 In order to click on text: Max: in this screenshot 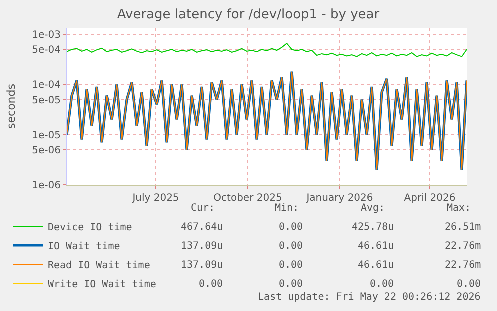, I will do `click(459, 208)`.